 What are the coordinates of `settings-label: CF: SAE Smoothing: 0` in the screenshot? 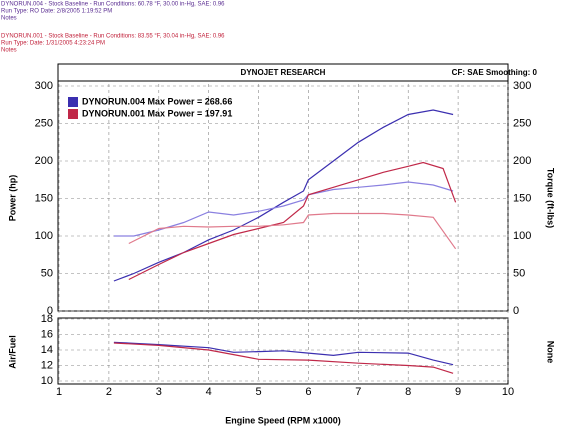 It's located at (495, 72).